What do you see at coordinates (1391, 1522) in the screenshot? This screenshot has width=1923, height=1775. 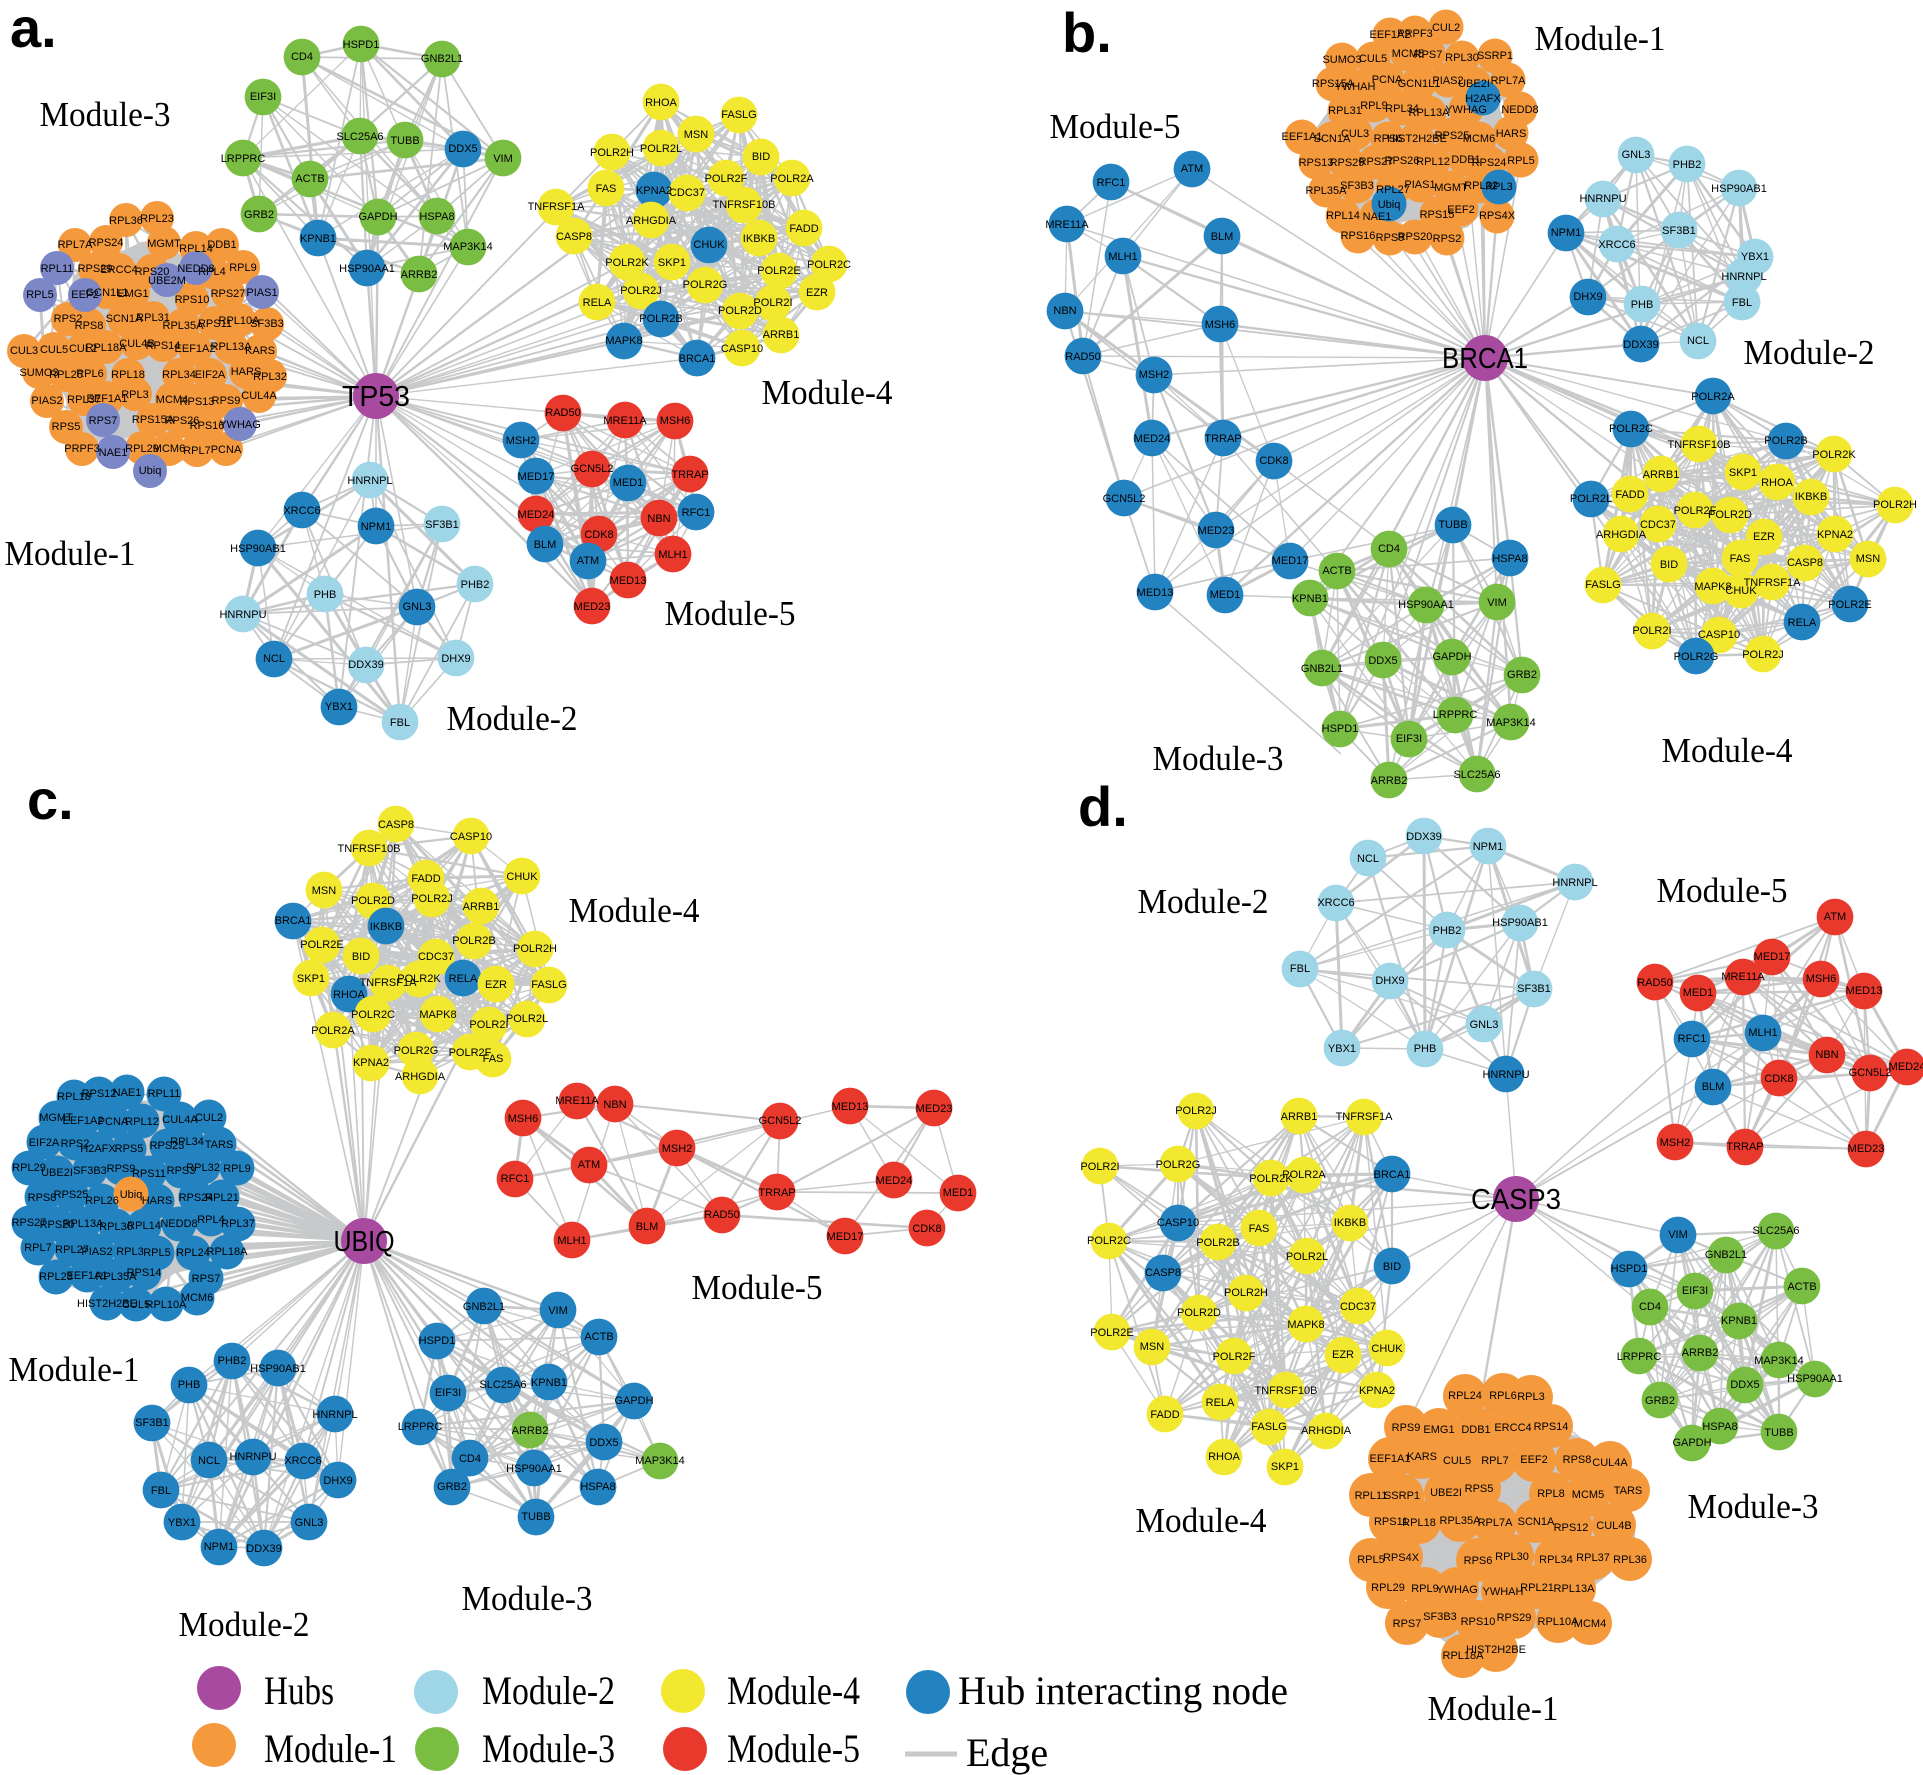 I see `svg-text: RPS11` at bounding box center [1391, 1522].